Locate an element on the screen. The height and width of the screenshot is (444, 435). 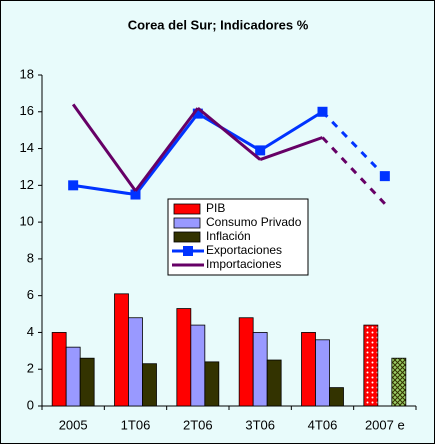
x-tick-label: 1T06 is located at coordinates (136, 424).